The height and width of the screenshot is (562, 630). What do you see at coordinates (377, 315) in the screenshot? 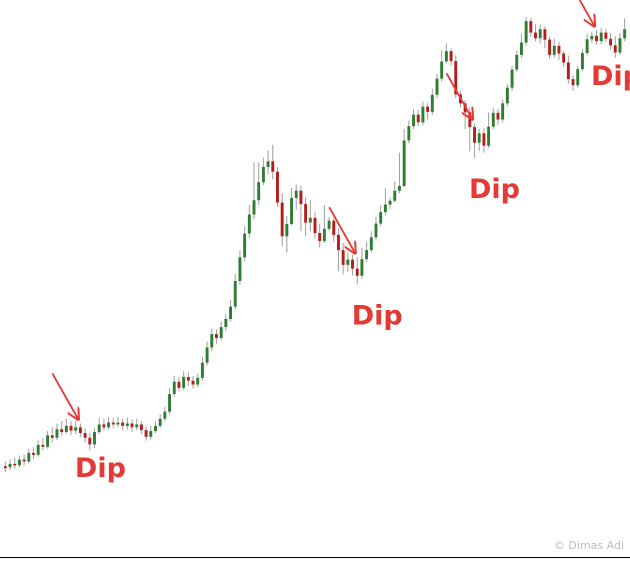
I see `dip-label: Dip` at bounding box center [377, 315].